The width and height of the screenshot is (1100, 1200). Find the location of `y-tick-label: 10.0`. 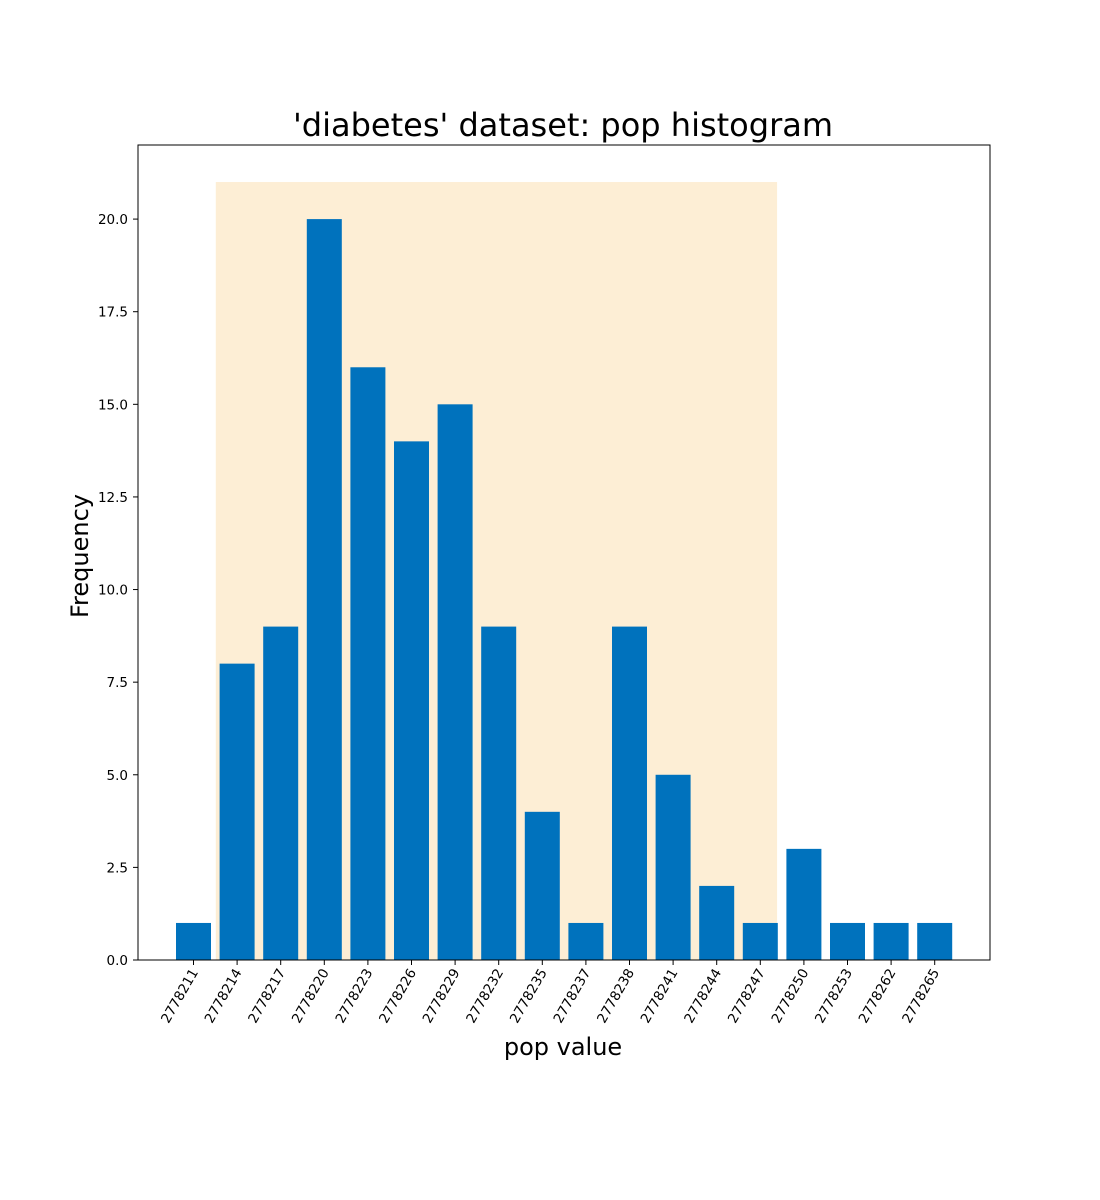

y-tick-label: 10.0 is located at coordinates (113, 591).